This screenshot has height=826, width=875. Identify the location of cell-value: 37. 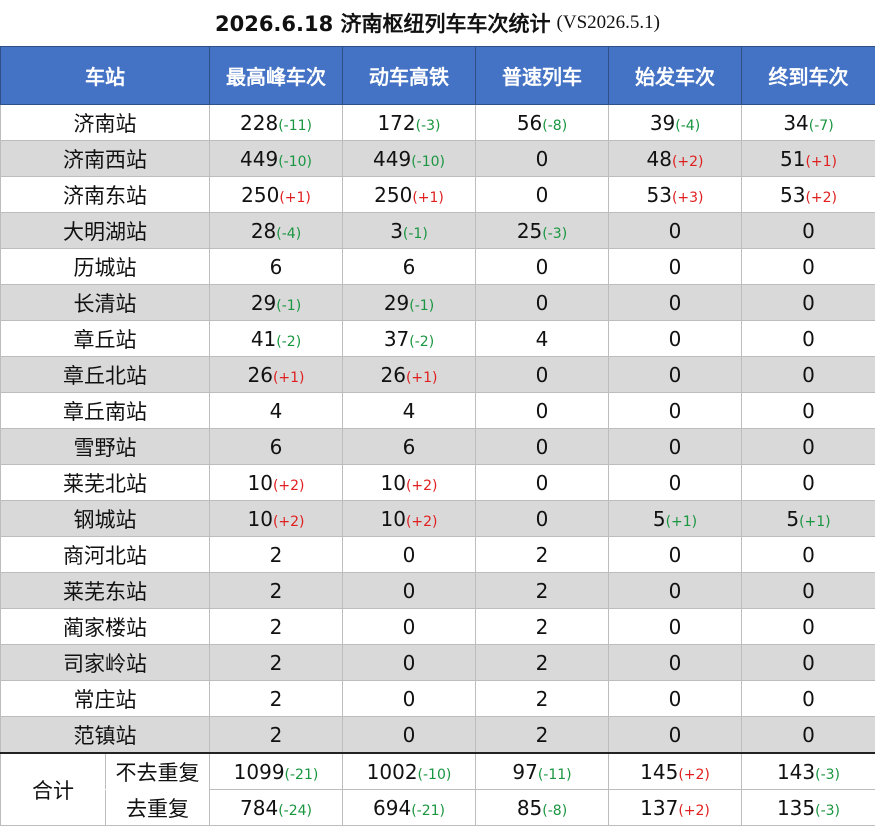
(396, 339).